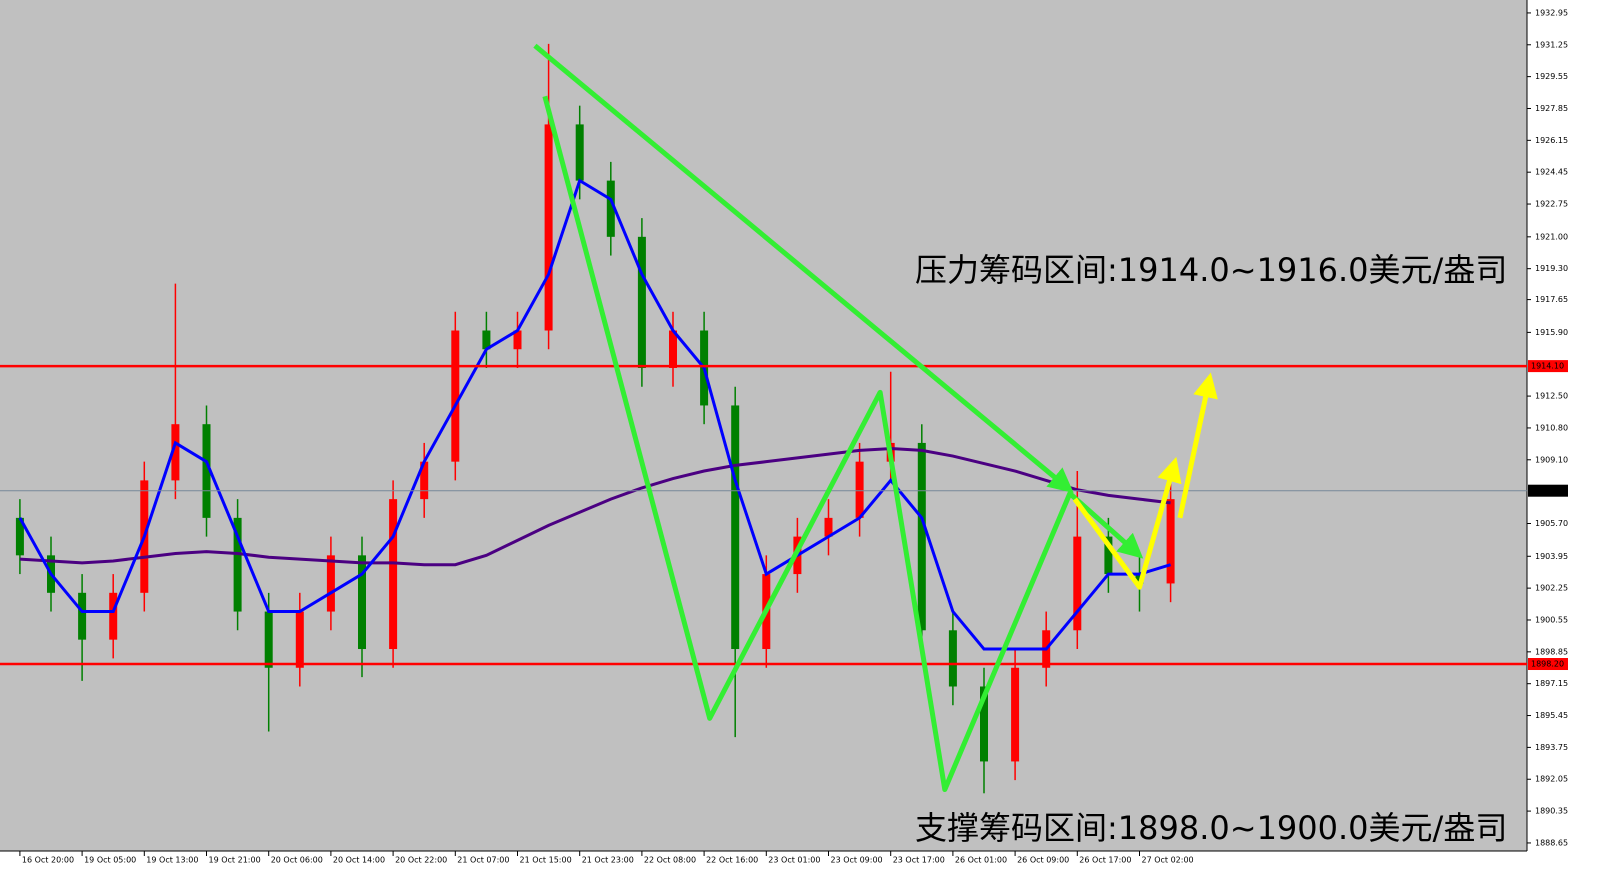 The height and width of the screenshot is (889, 1611). Describe the element at coordinates (1551, 523) in the screenshot. I see `y-tick-label: 1905.70` at that location.